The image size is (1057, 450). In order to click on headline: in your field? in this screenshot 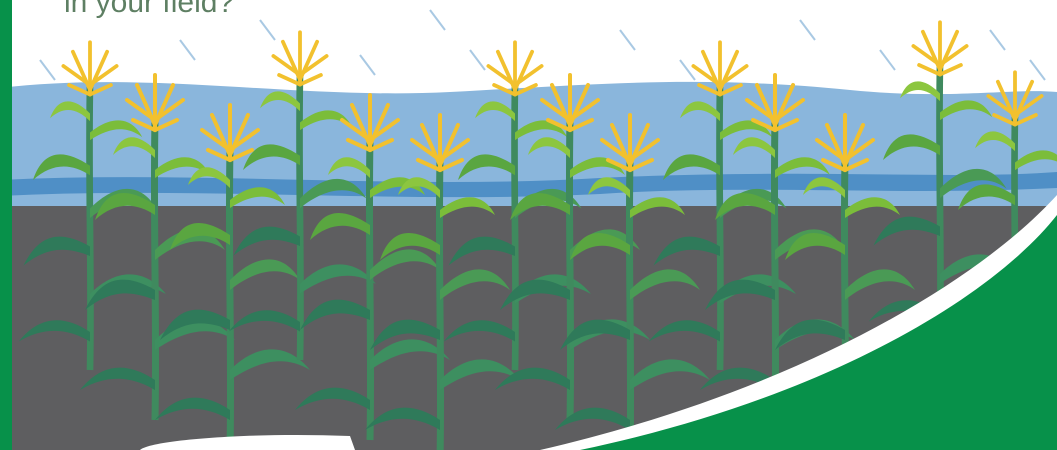, I will do `click(149, 9)`.